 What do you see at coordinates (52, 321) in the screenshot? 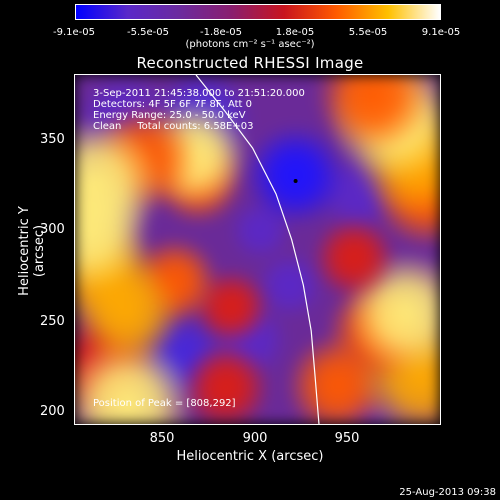
I see `y-tick-label: 250` at bounding box center [52, 321].